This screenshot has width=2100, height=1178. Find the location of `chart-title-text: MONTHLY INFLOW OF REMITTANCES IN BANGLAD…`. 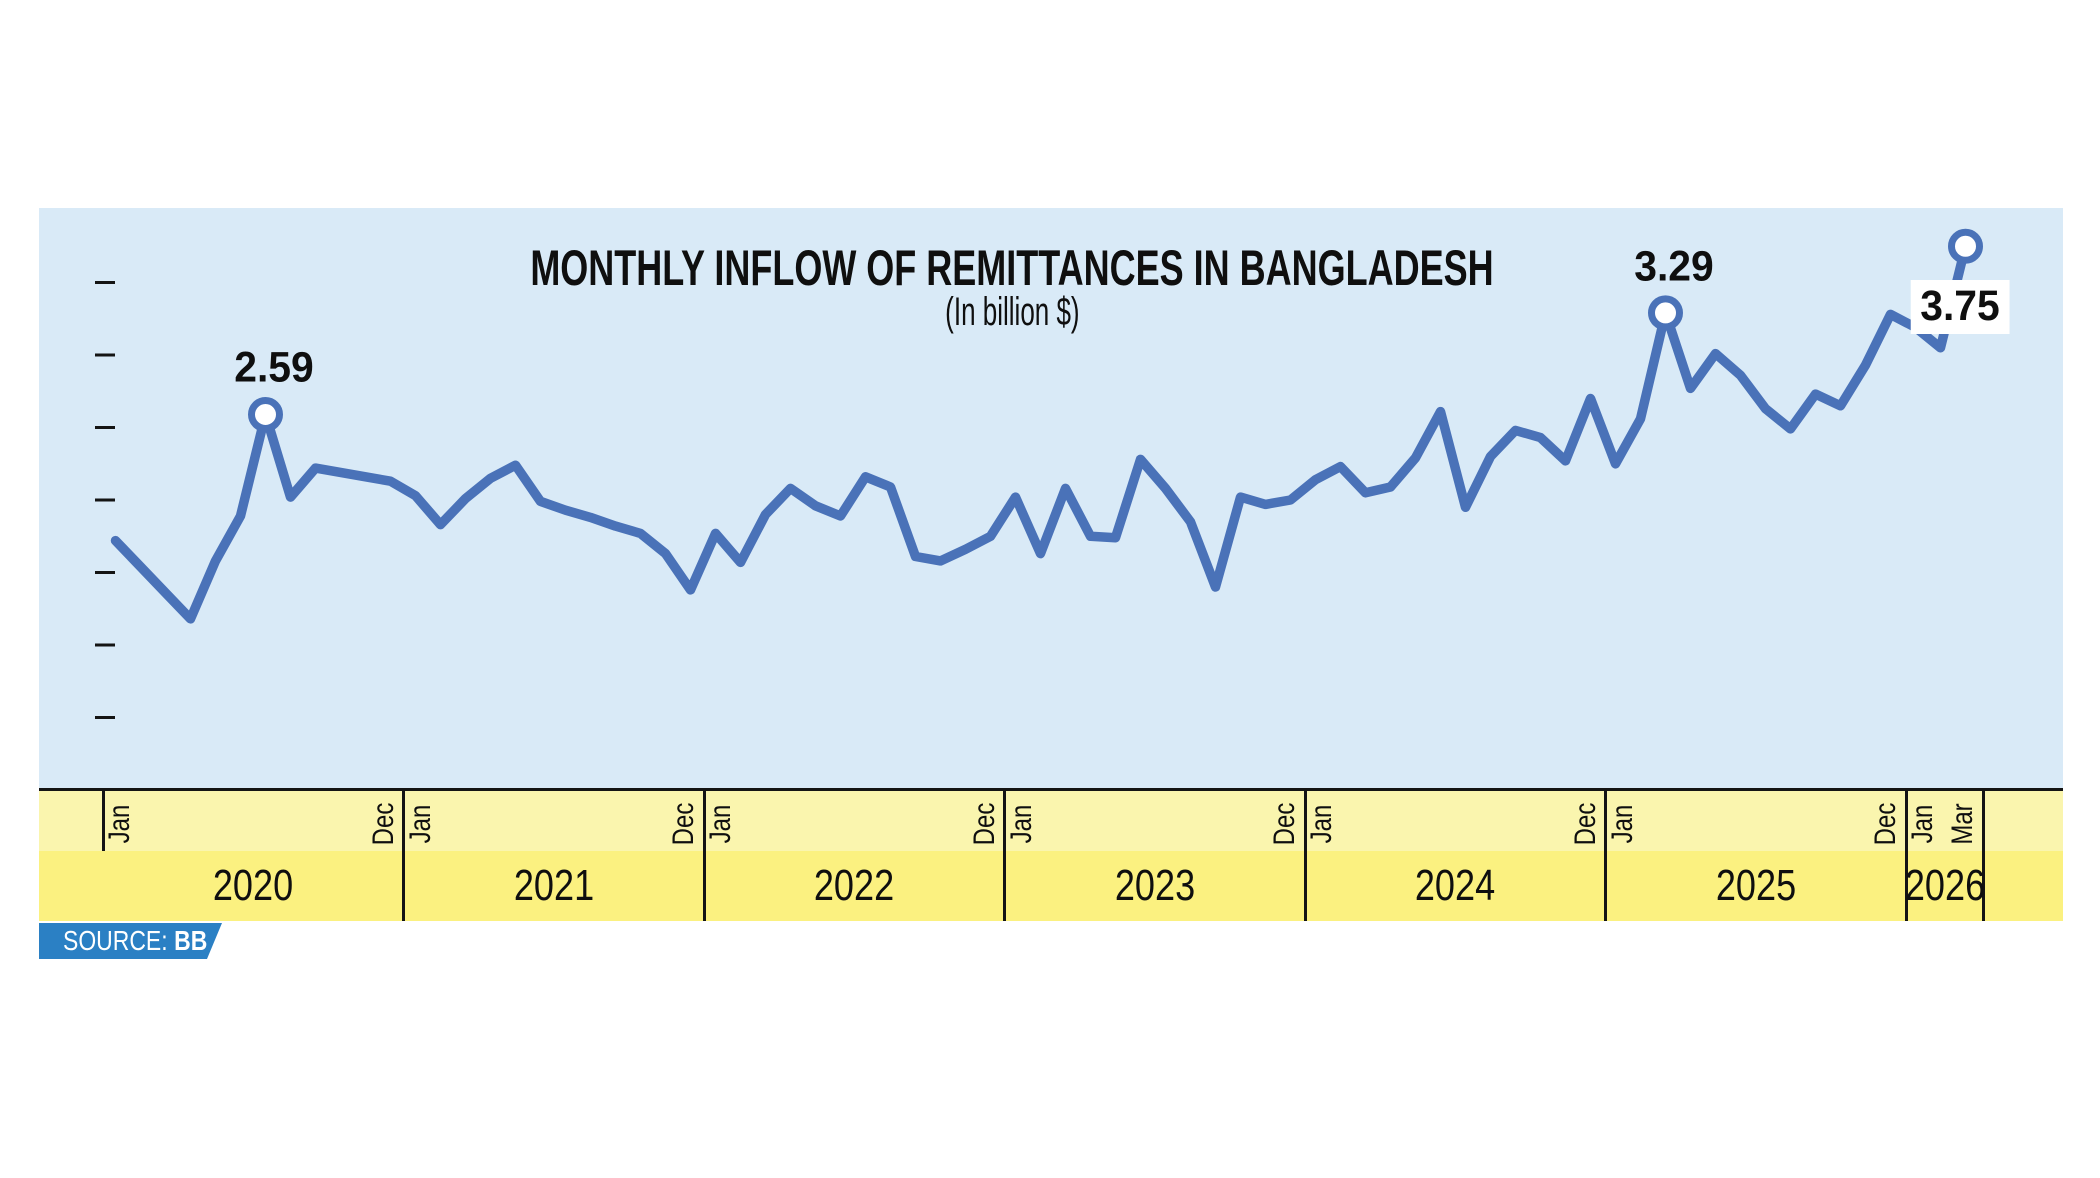

chart-title-text: MONTHLY INFLOW OF REMITTANCES IN BANGLAD… is located at coordinates (1012, 268).